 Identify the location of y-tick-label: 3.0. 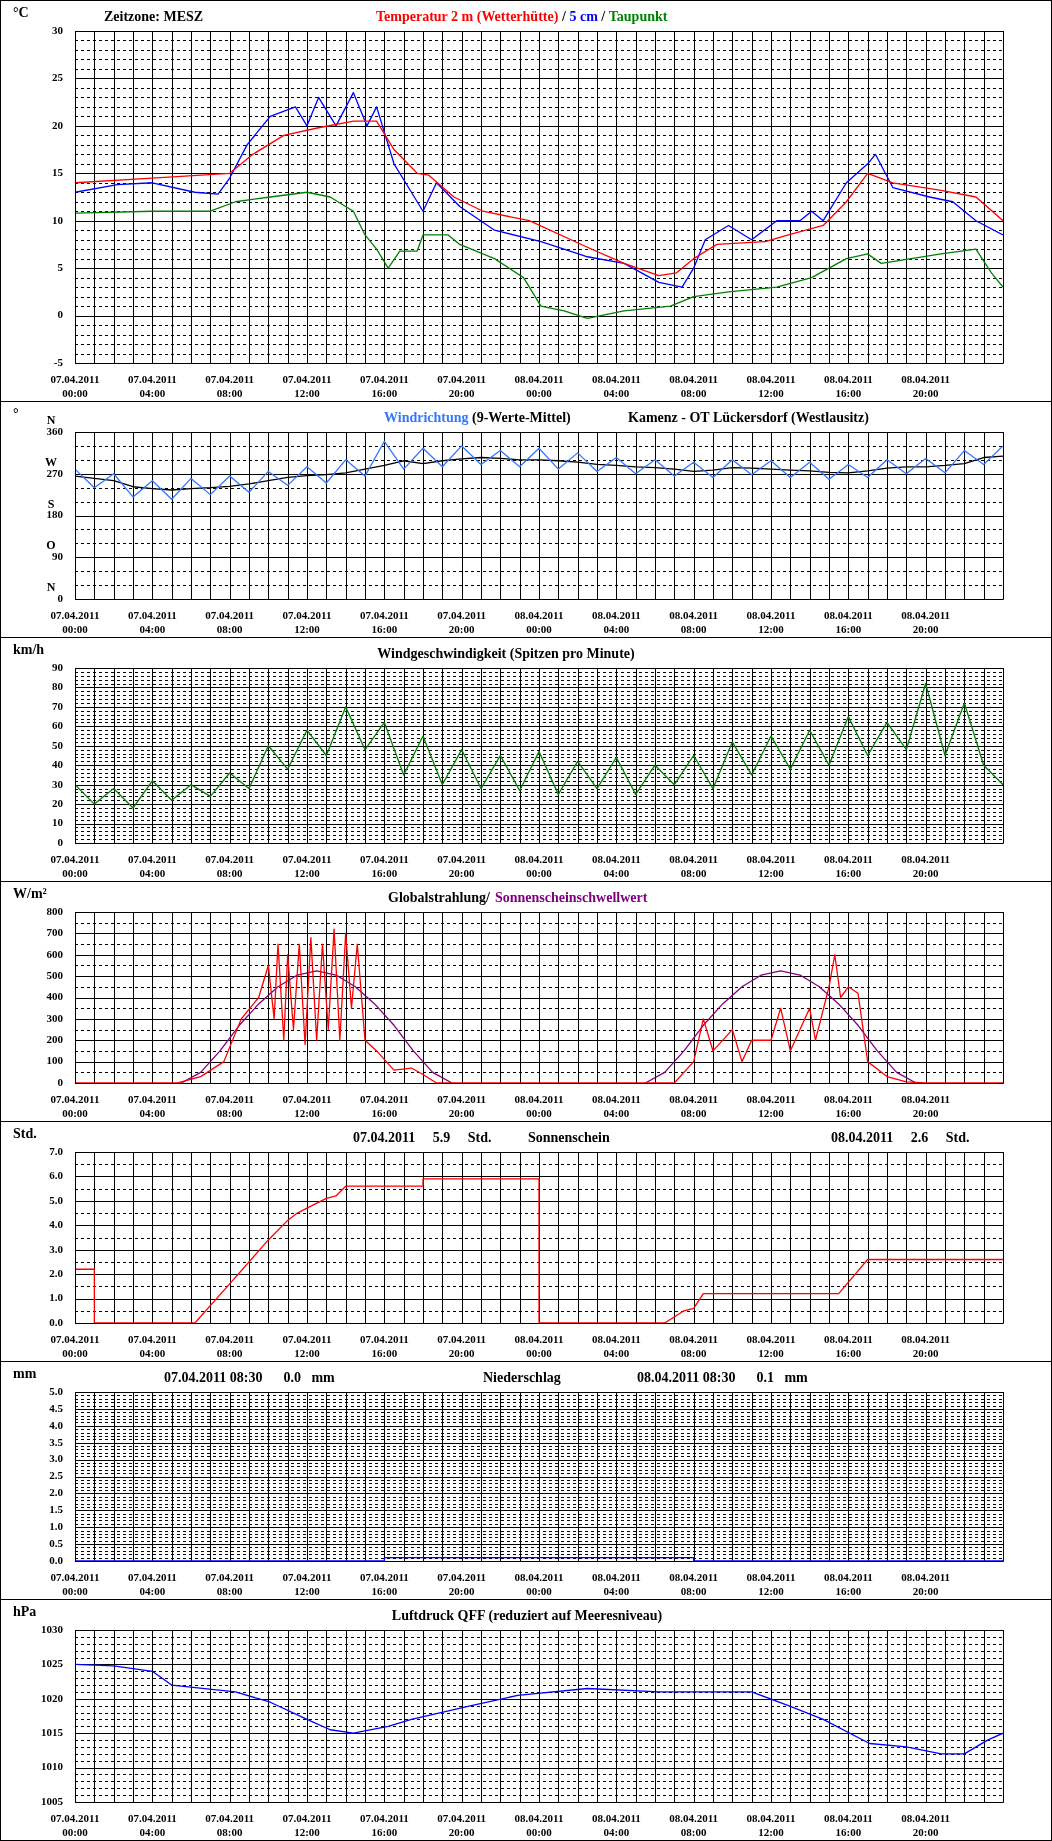
(56, 1248).